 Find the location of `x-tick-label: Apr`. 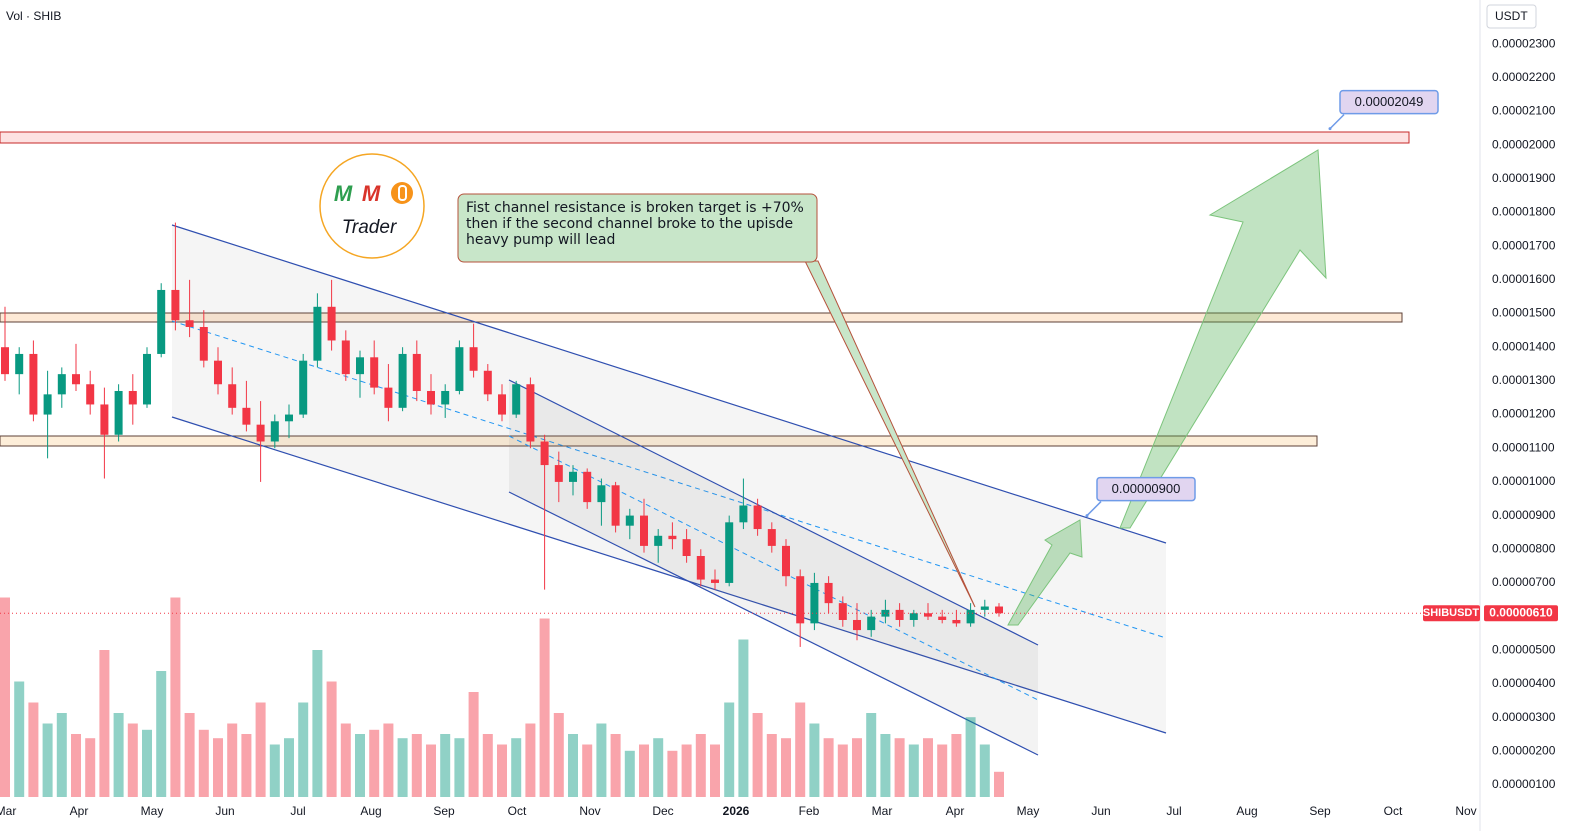

x-tick-label: Apr is located at coordinates (955, 811).